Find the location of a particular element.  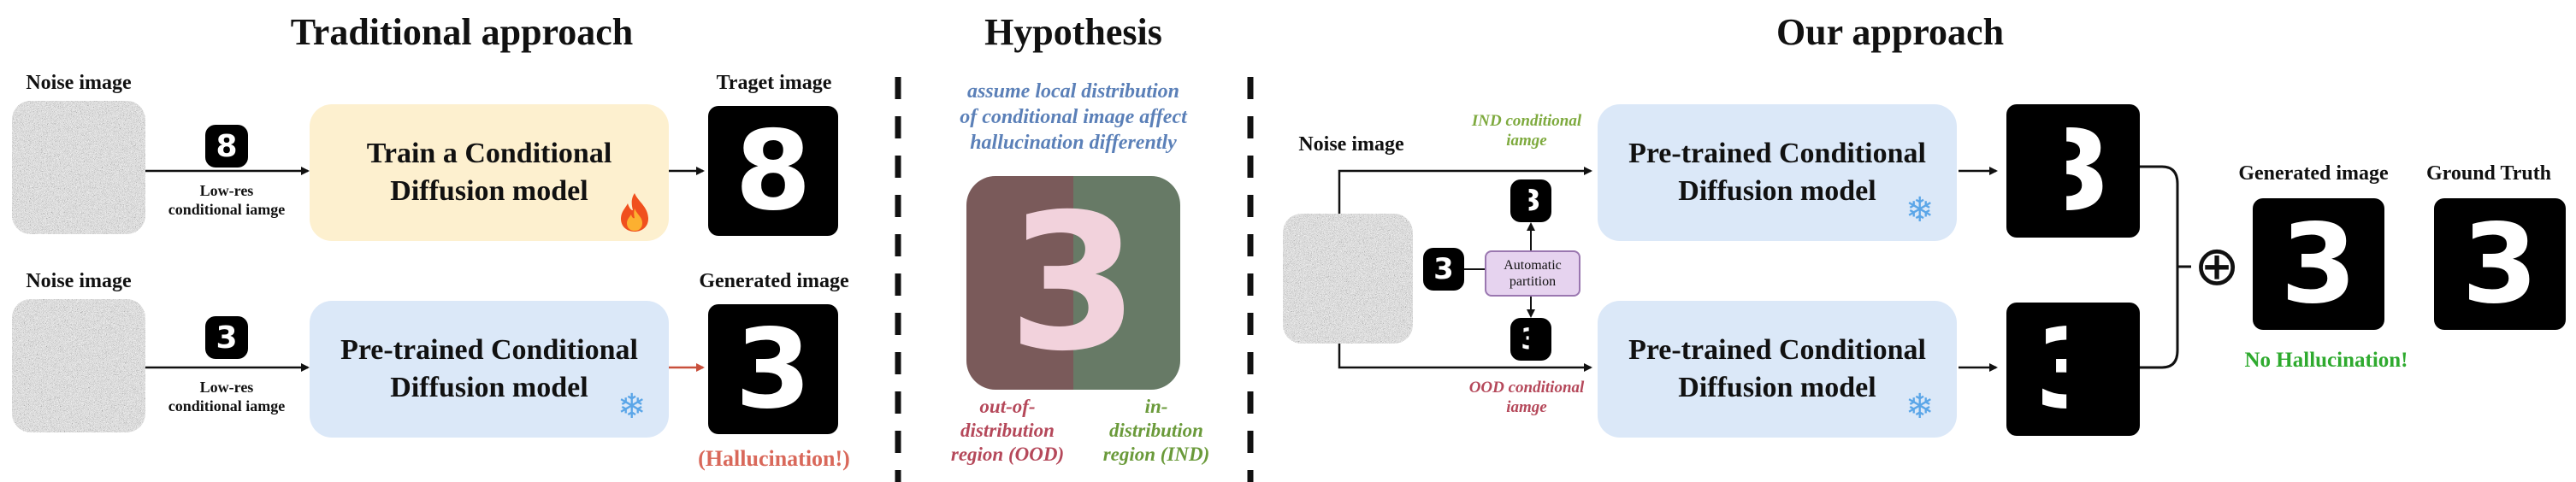

ood-cond-image: 3 is located at coordinates (1530, 339).